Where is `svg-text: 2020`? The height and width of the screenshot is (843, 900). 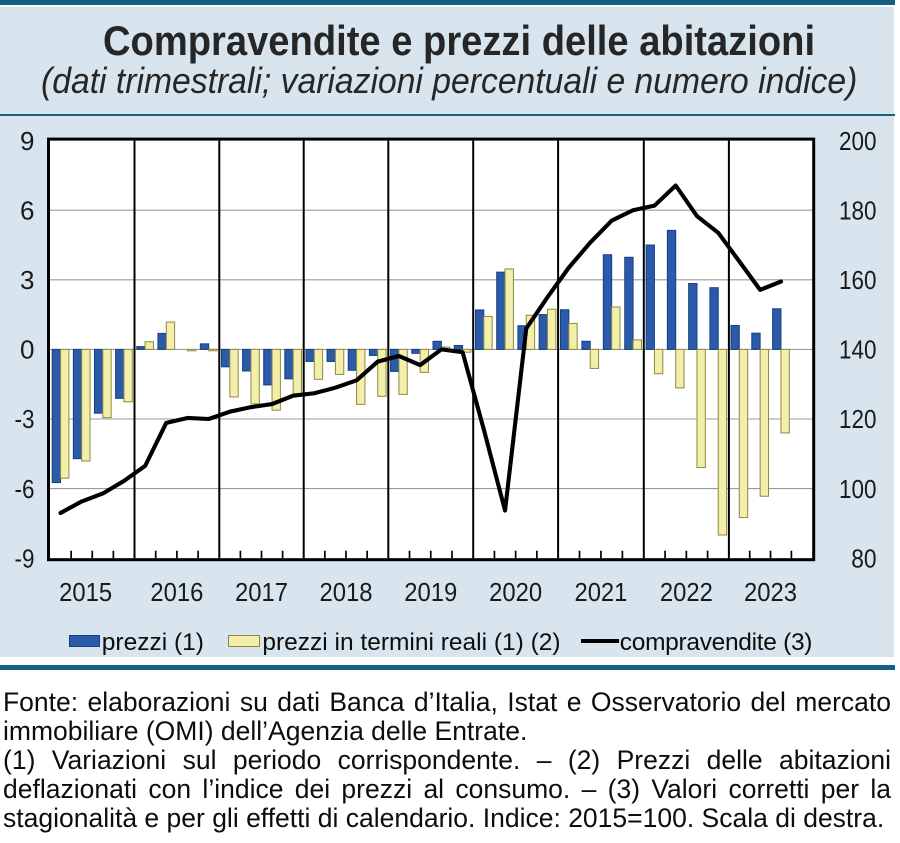 svg-text: 2020 is located at coordinates (515, 592).